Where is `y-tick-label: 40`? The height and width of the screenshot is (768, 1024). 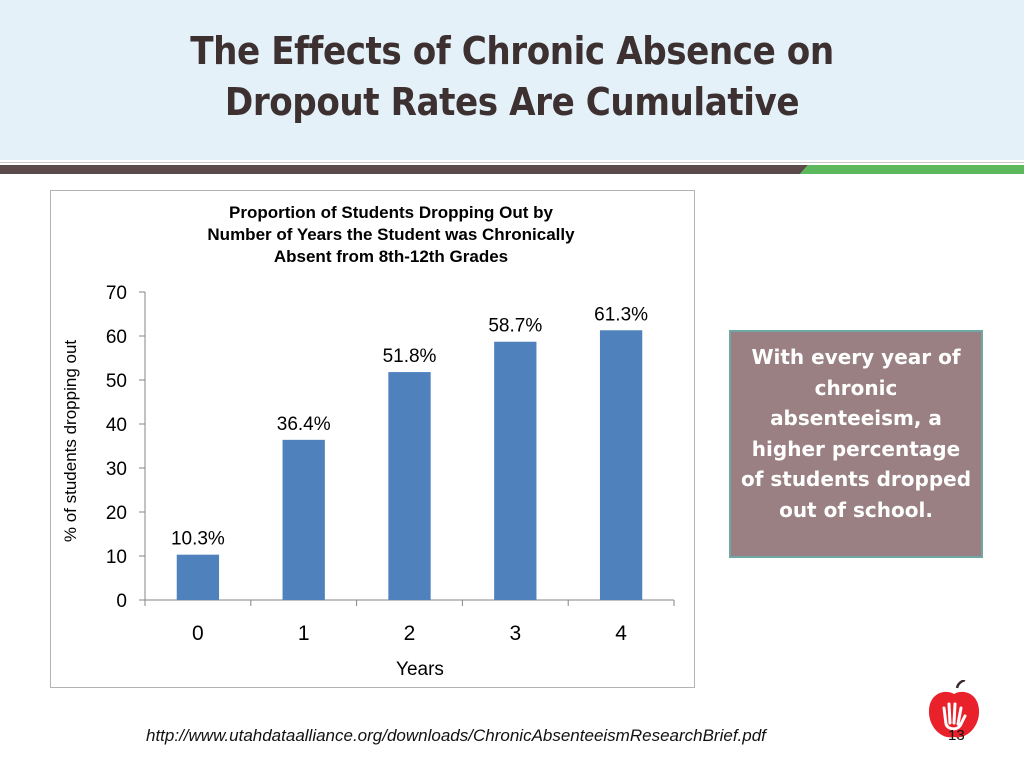
y-tick-label: 40 is located at coordinates (116, 425).